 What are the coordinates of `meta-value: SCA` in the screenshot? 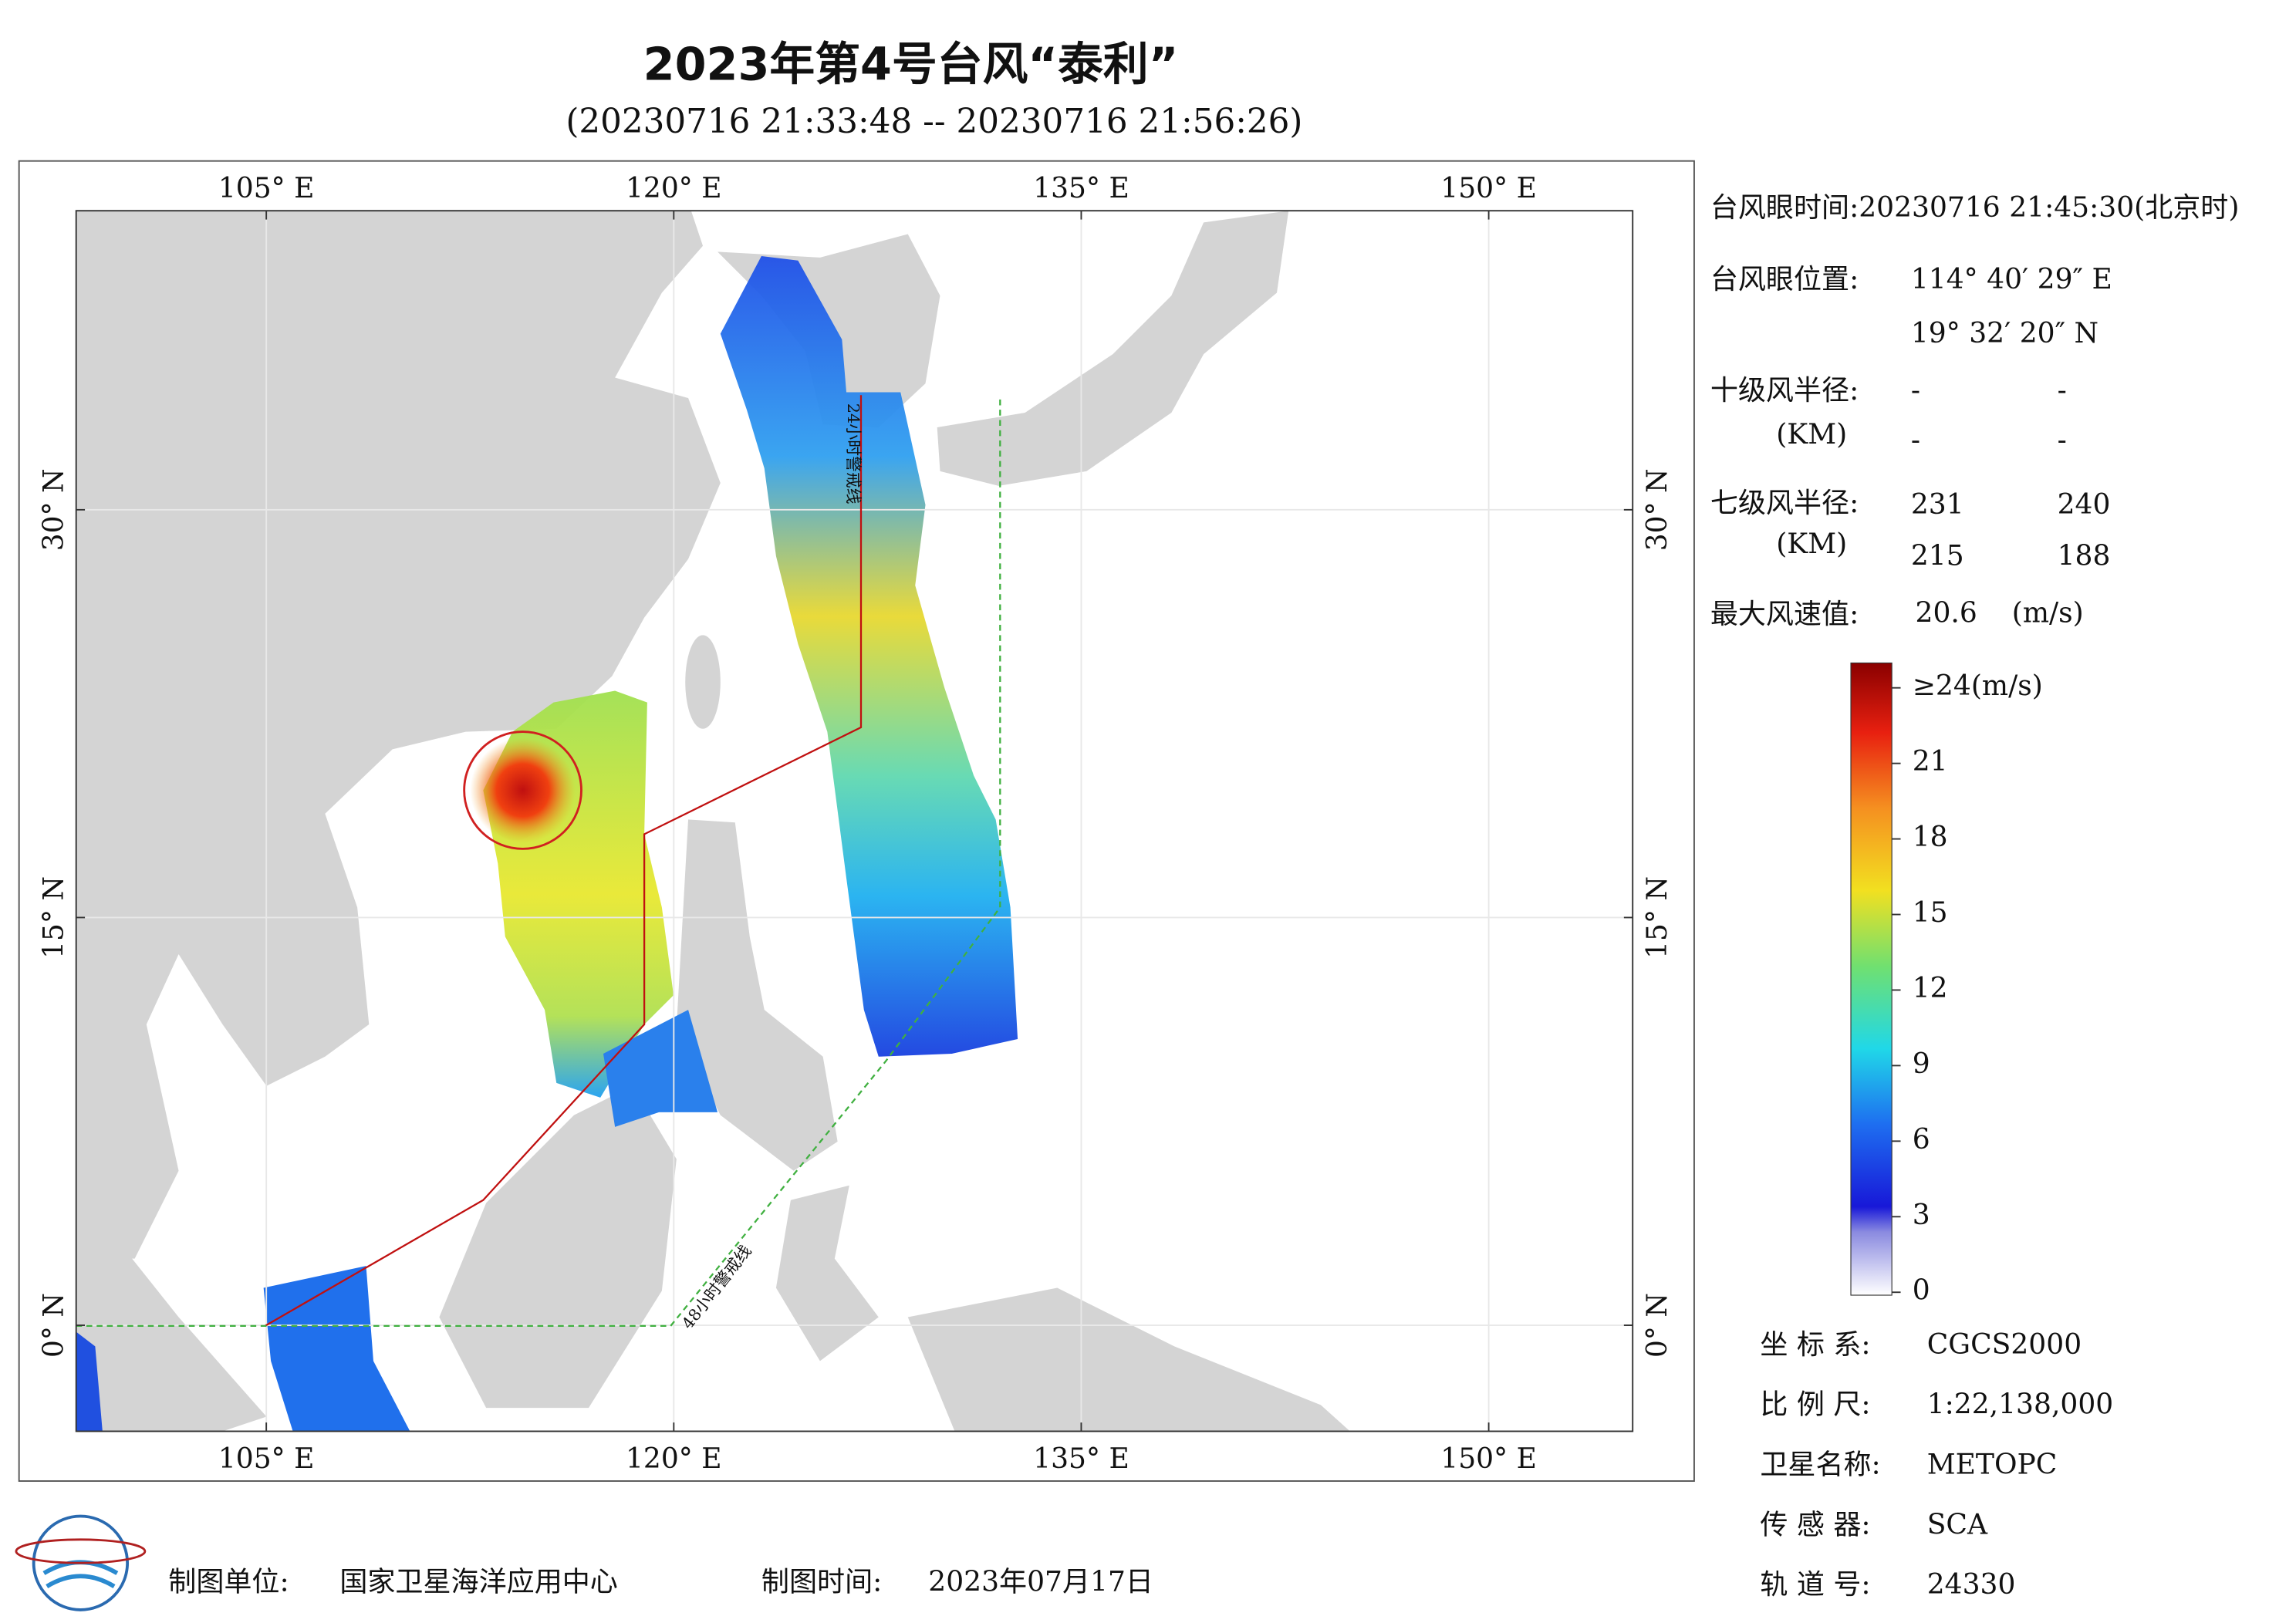 It's located at (1957, 1524).